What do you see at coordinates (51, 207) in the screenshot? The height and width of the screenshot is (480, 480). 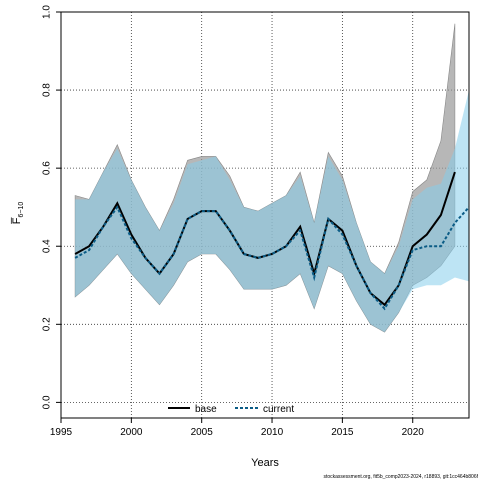 I see `y-axis-ticks: 0.0 0.2 0.4 0.6 0.8 1.0` at bounding box center [51, 207].